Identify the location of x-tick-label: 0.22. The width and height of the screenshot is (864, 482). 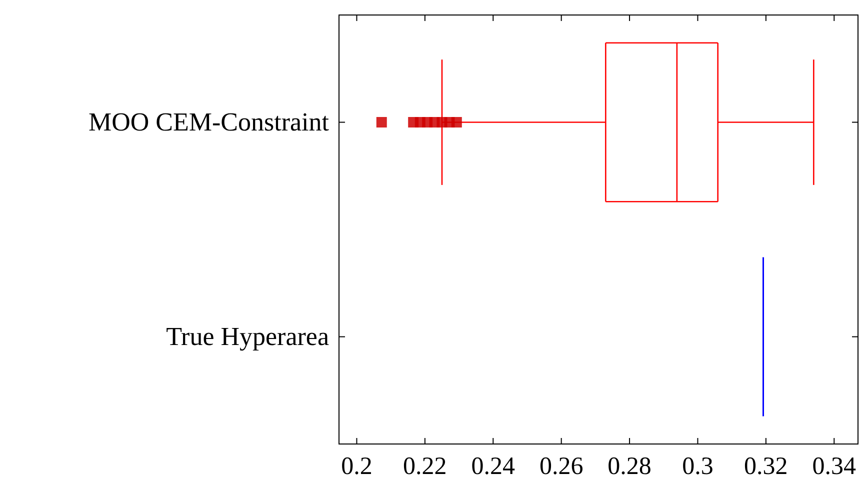
(425, 466).